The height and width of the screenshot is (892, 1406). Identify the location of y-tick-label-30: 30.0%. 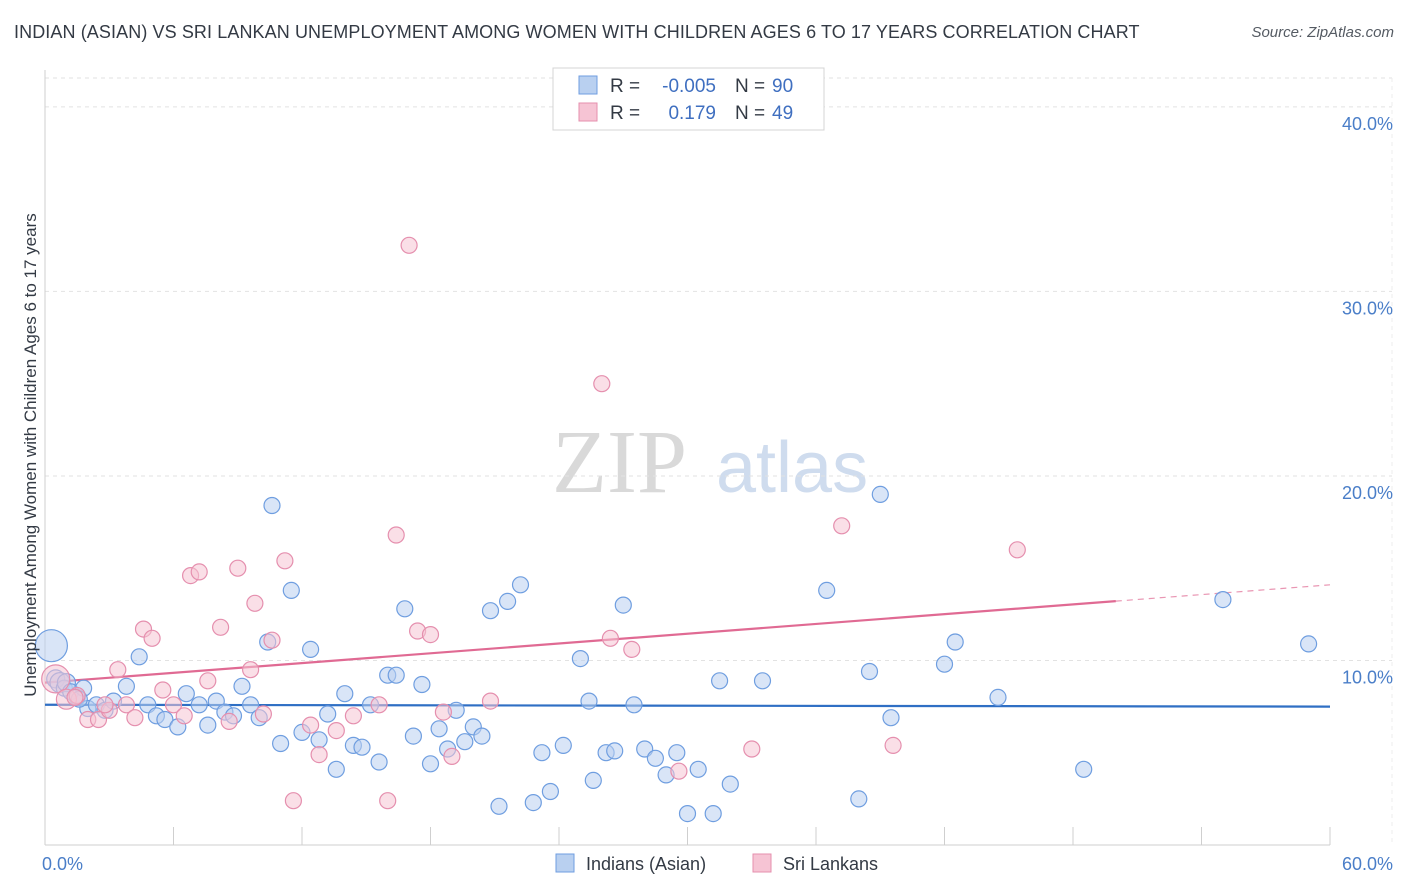
(1367, 308).